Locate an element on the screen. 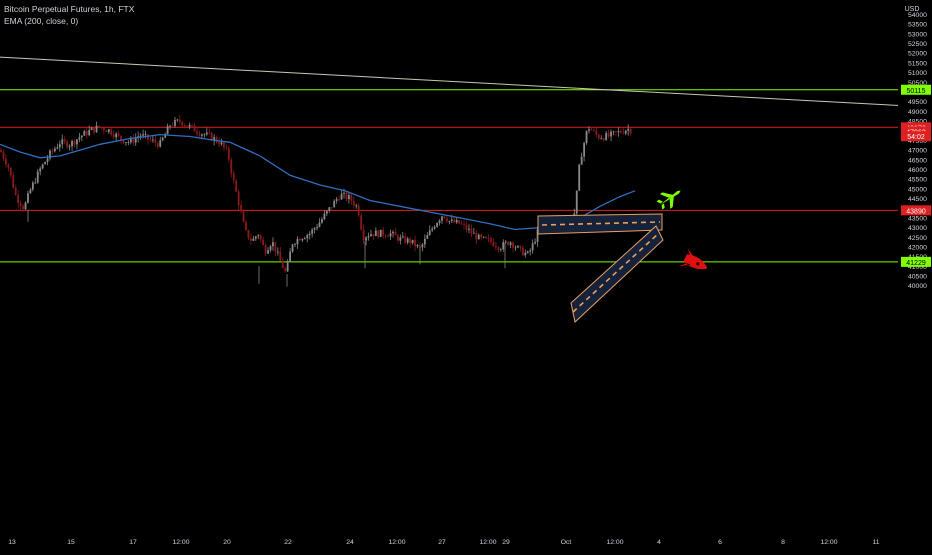  runway-horizontal-centerline is located at coordinates (601, 223).